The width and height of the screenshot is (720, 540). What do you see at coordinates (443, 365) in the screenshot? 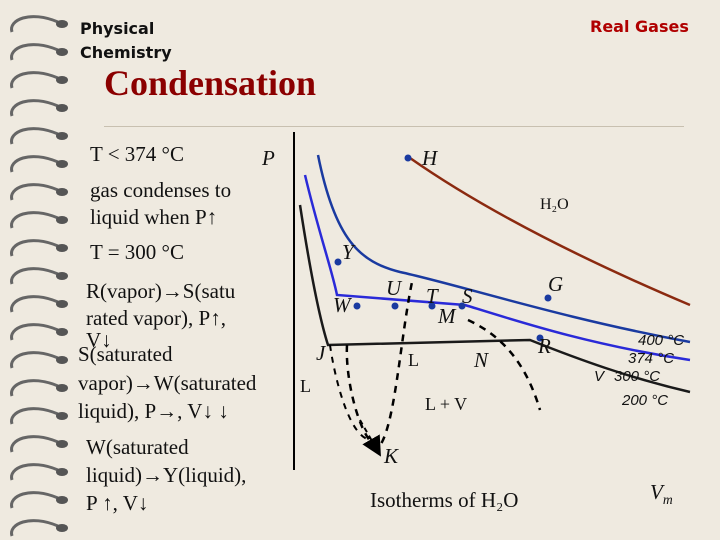
I see `coexistence-curve` at bounding box center [443, 365].